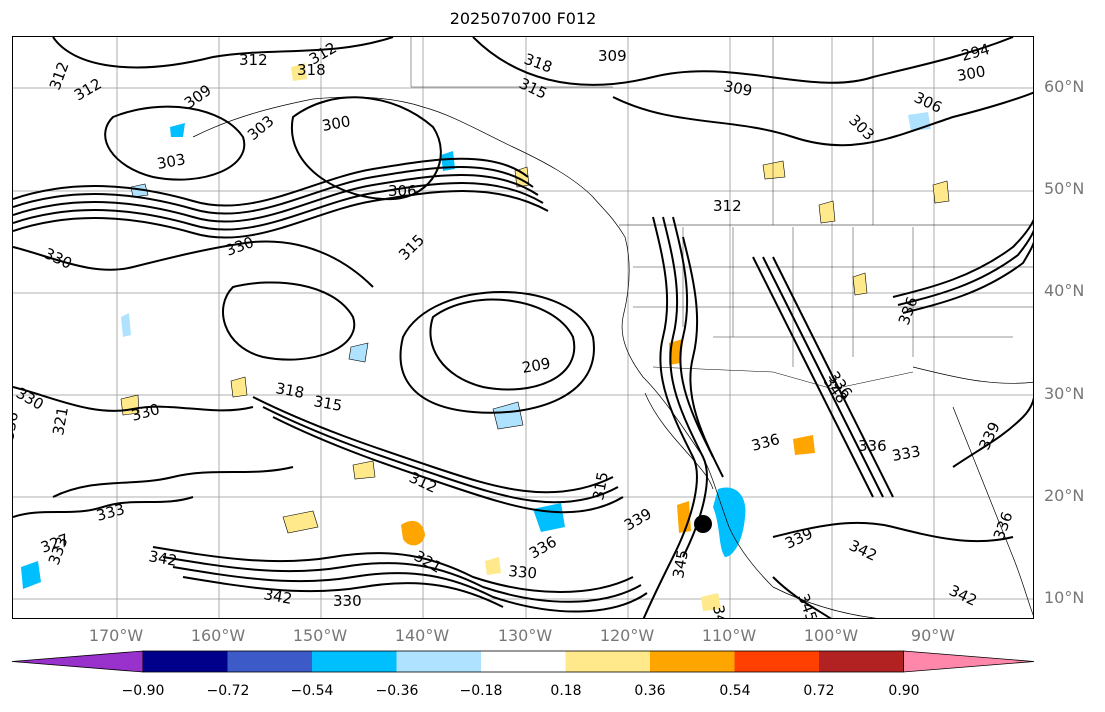  Describe the element at coordinates (1064, 188) in the screenshot. I see `lat-label: 50°N` at that location.